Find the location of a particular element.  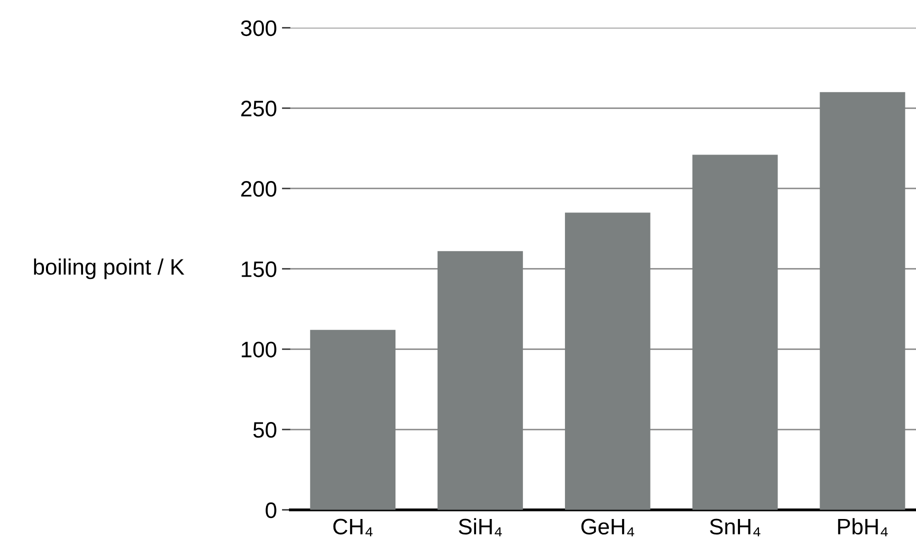

x-tick-label: GeH₄ is located at coordinates (607, 527).